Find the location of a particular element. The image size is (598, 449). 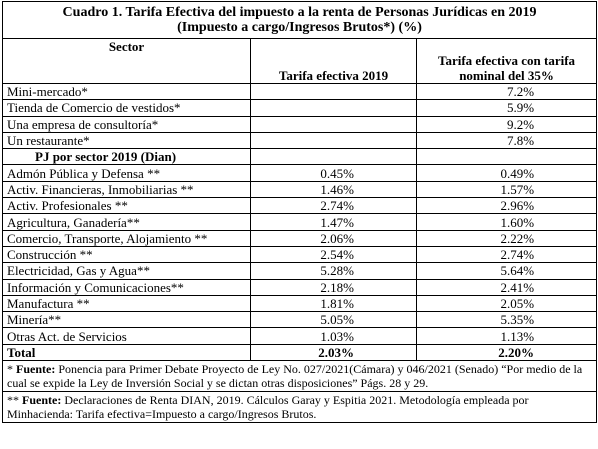

data-row: Mini-mercado* 7.2% is located at coordinates (300, 91).